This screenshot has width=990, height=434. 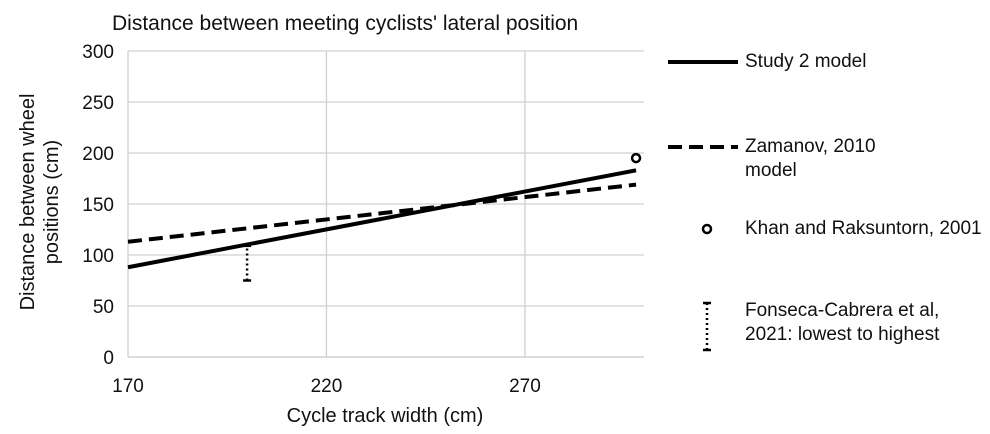 I want to click on x-tick-label: 270, so click(x=525, y=386).